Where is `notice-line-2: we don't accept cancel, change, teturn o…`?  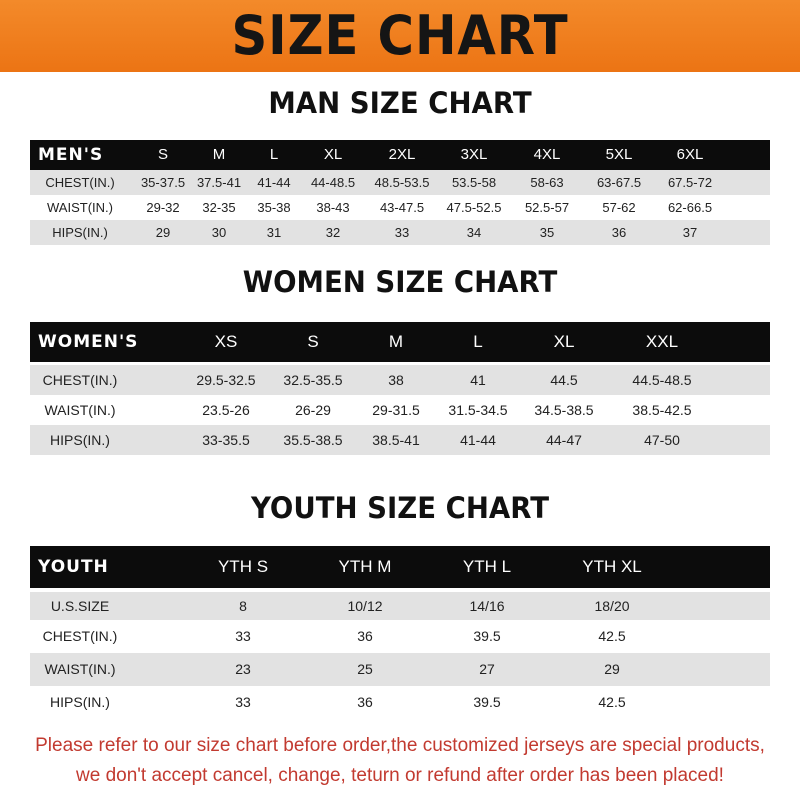
notice-line-2: we don't accept cancel, change, teturn o… is located at coordinates (400, 775).